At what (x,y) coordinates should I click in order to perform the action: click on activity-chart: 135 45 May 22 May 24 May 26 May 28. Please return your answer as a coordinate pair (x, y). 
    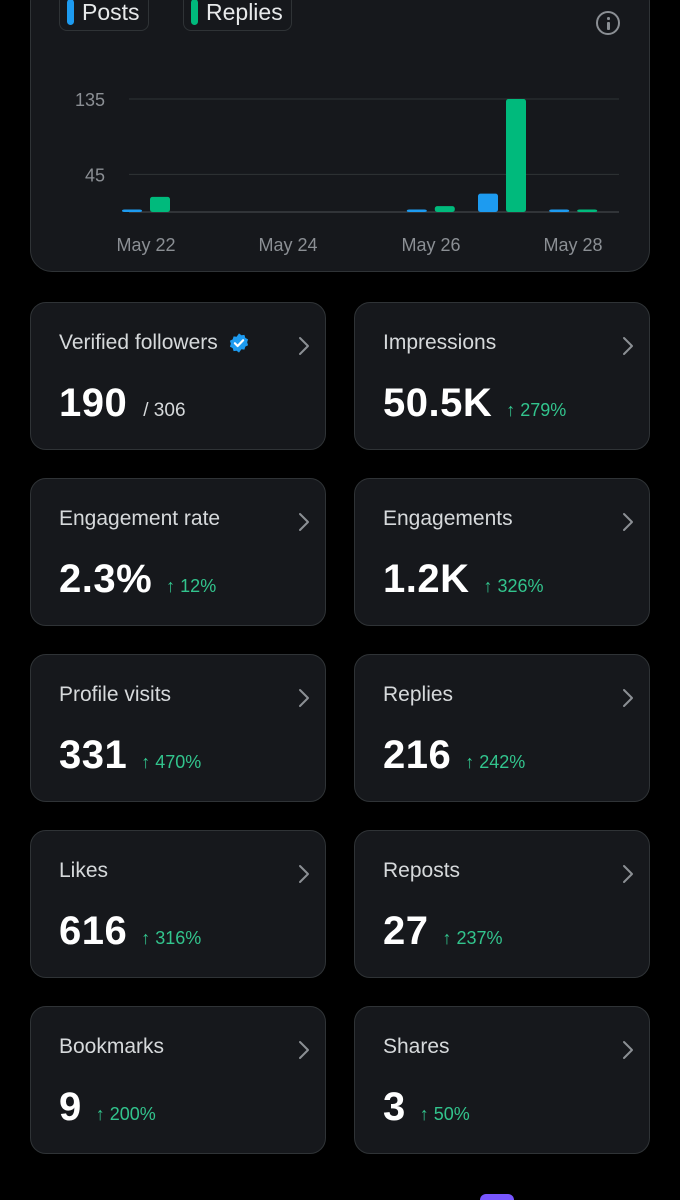
    Looking at the image, I should click on (347, 172).